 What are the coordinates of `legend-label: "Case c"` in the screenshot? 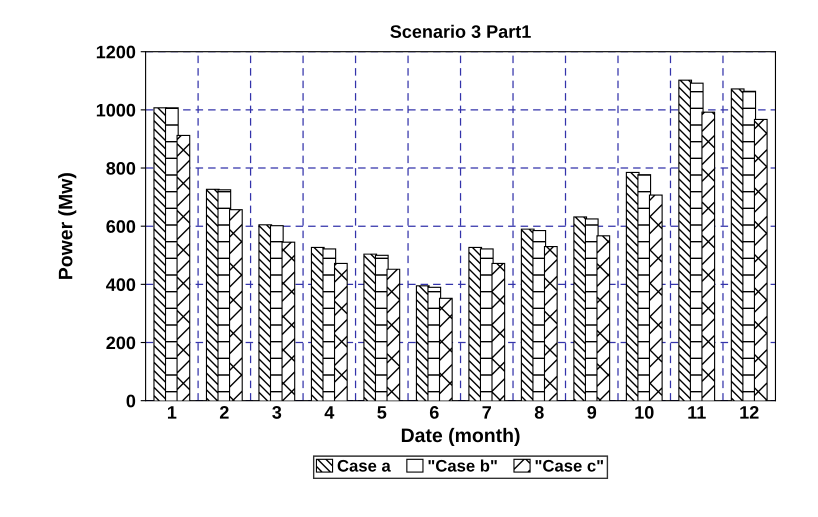 It's located at (569, 466).